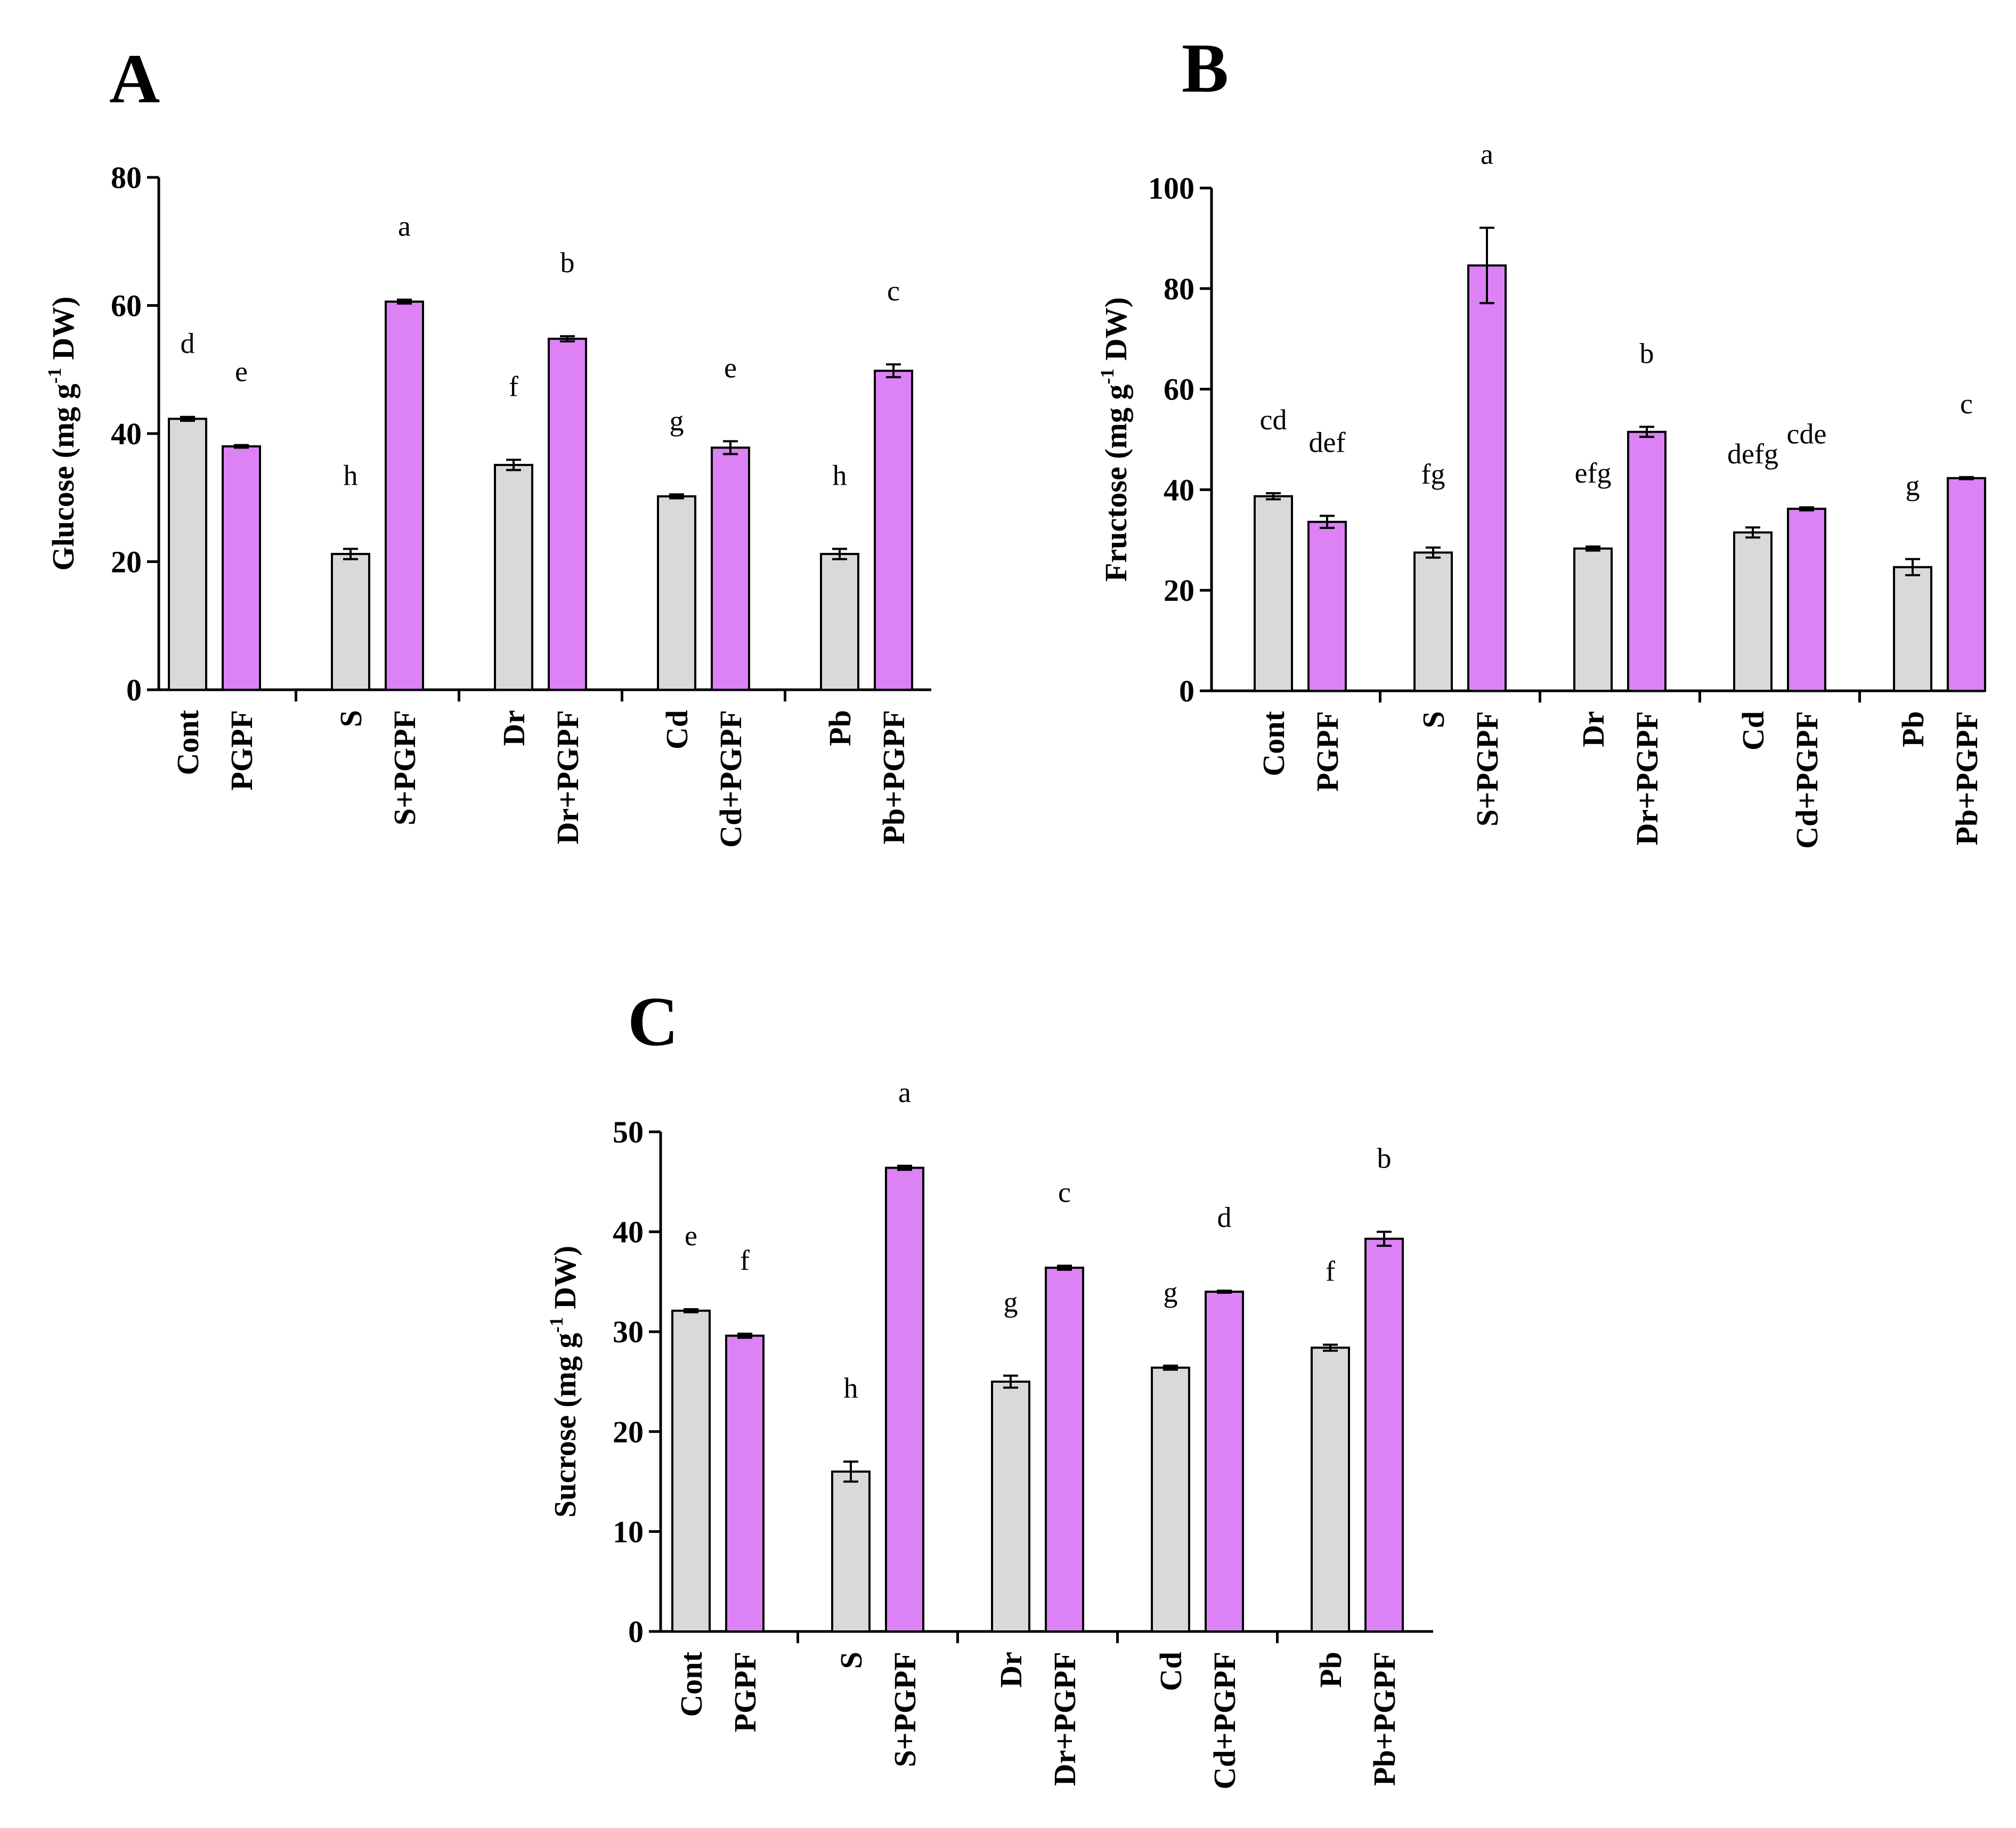 This screenshot has width=2016, height=1828. I want to click on significance-letter-cont: d, so click(188, 344).